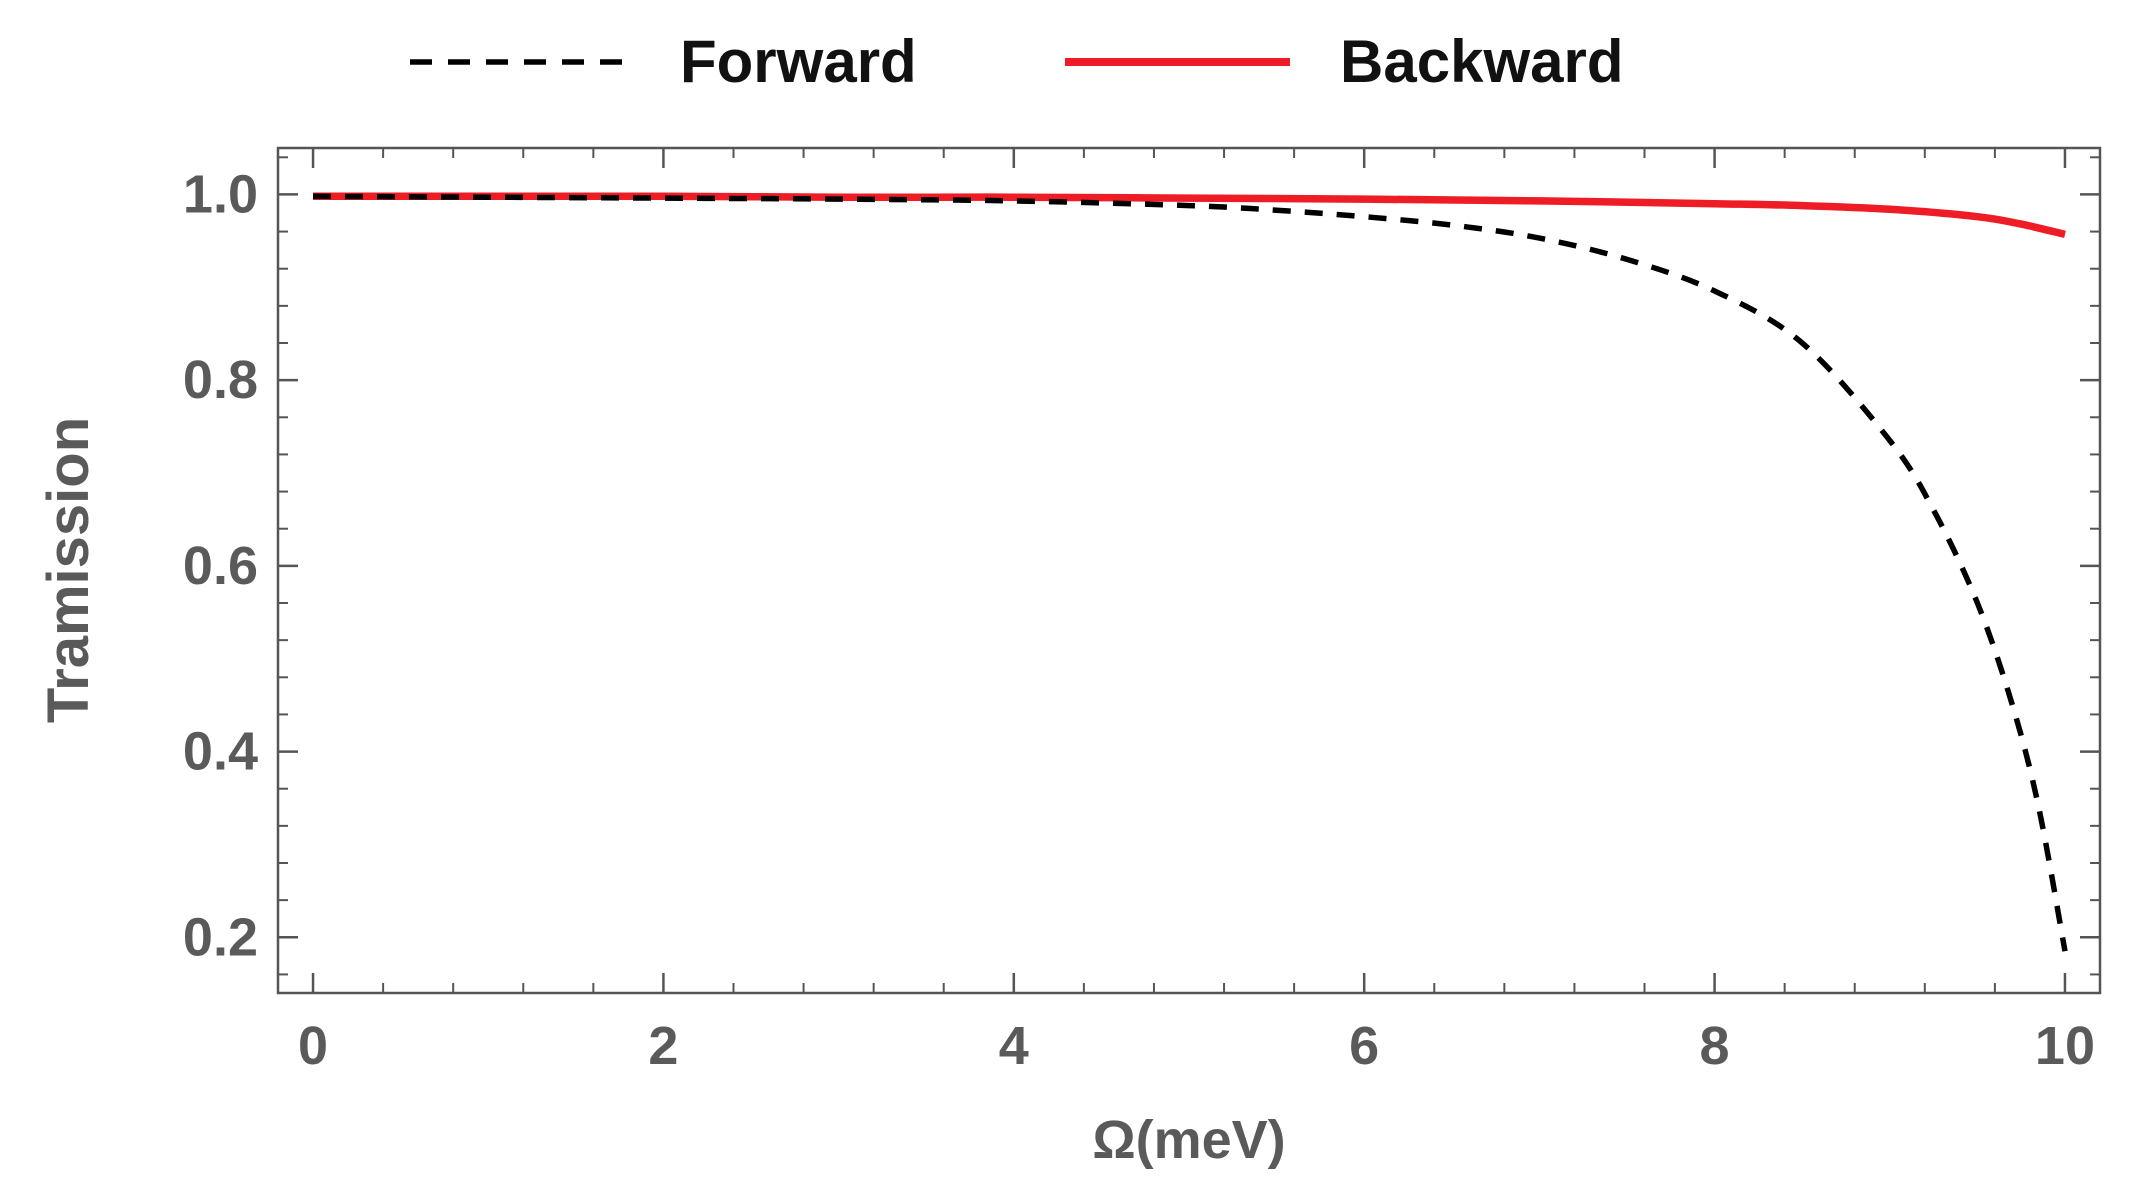 The image size is (2130, 1197). What do you see at coordinates (663, 1046) in the screenshot?
I see `x-tick-label: 2` at bounding box center [663, 1046].